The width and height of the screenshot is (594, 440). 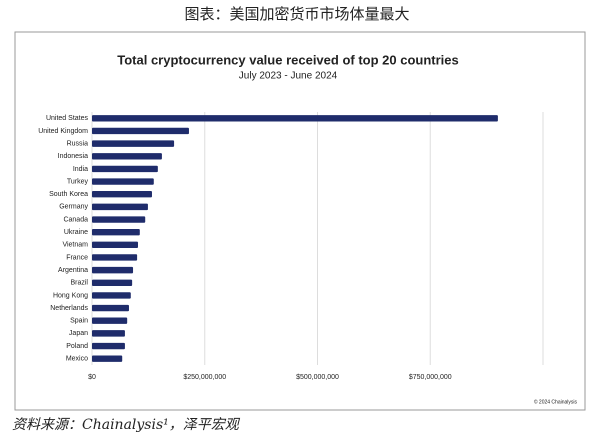 I want to click on y-tick-label: India, so click(x=80, y=169).